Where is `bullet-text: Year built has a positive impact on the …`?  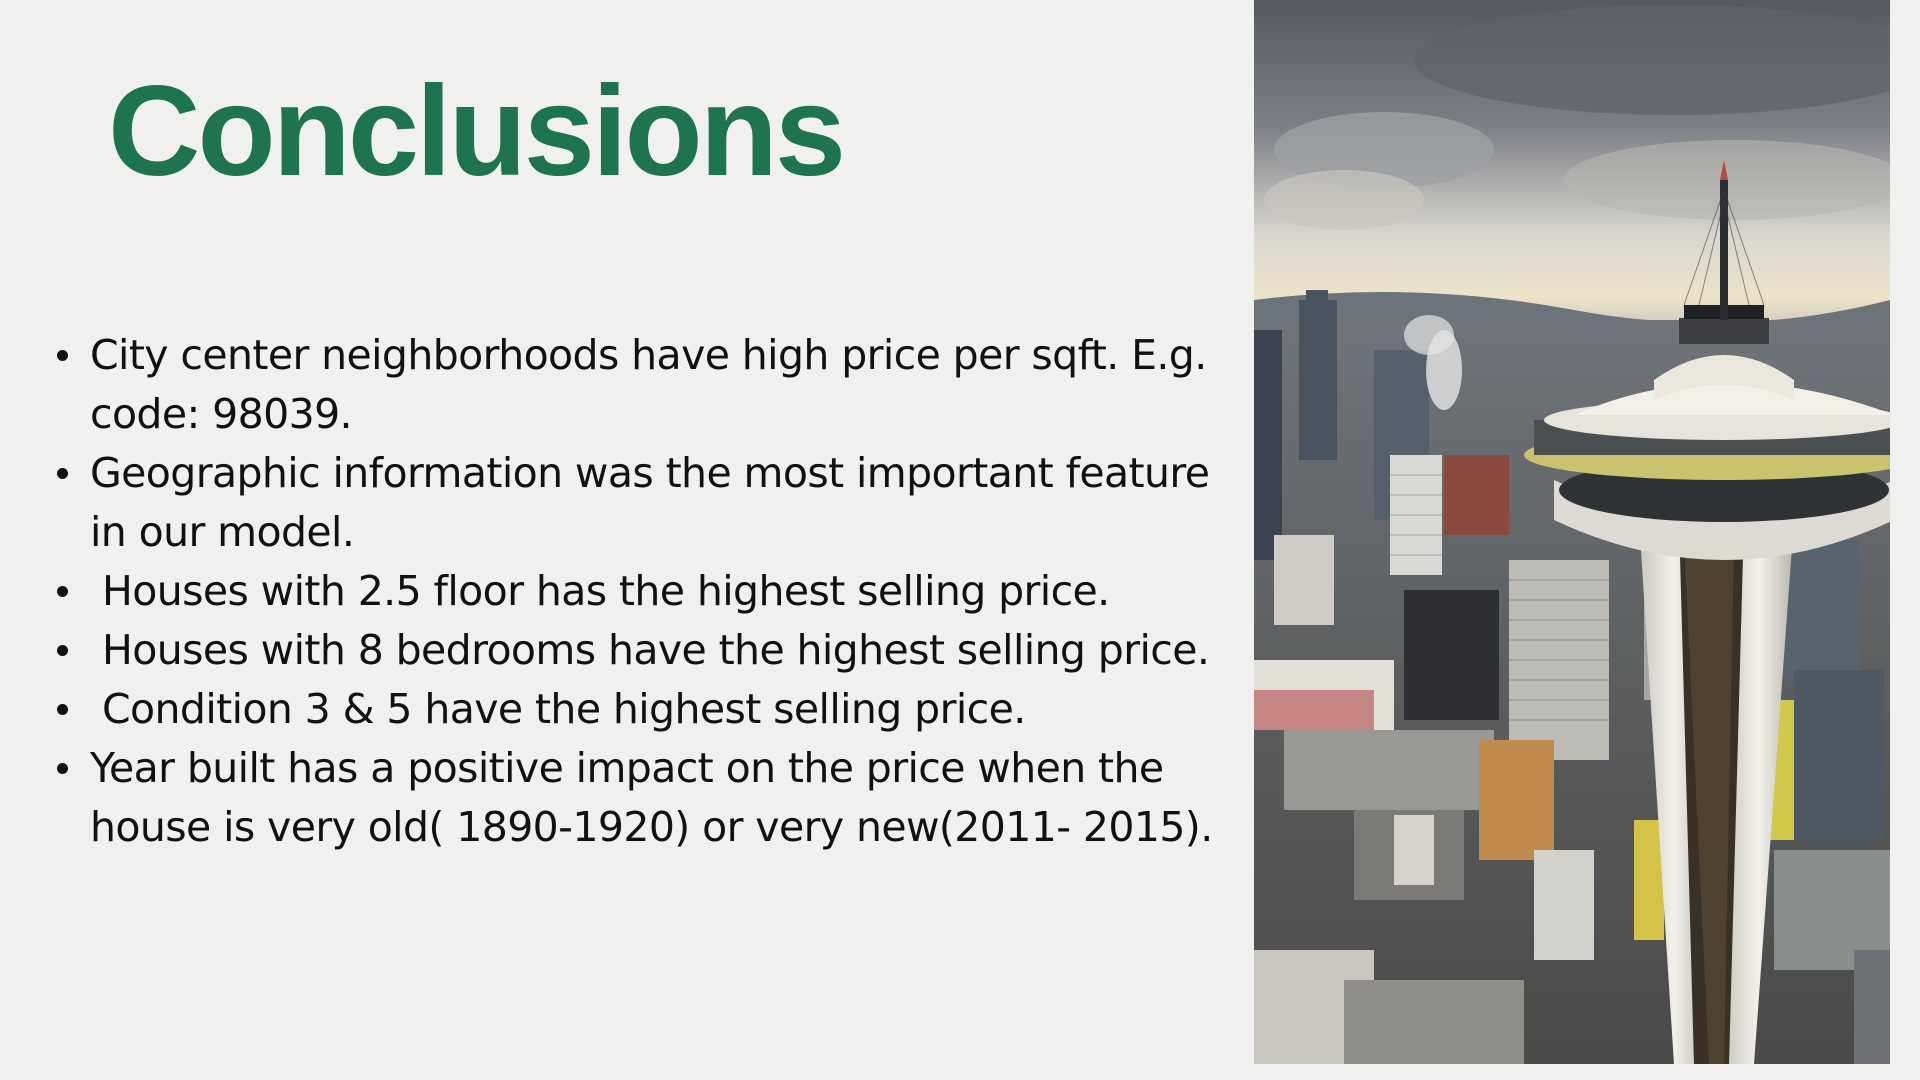 bullet-text: Year built has a positive impact on the … is located at coordinates (651, 797).